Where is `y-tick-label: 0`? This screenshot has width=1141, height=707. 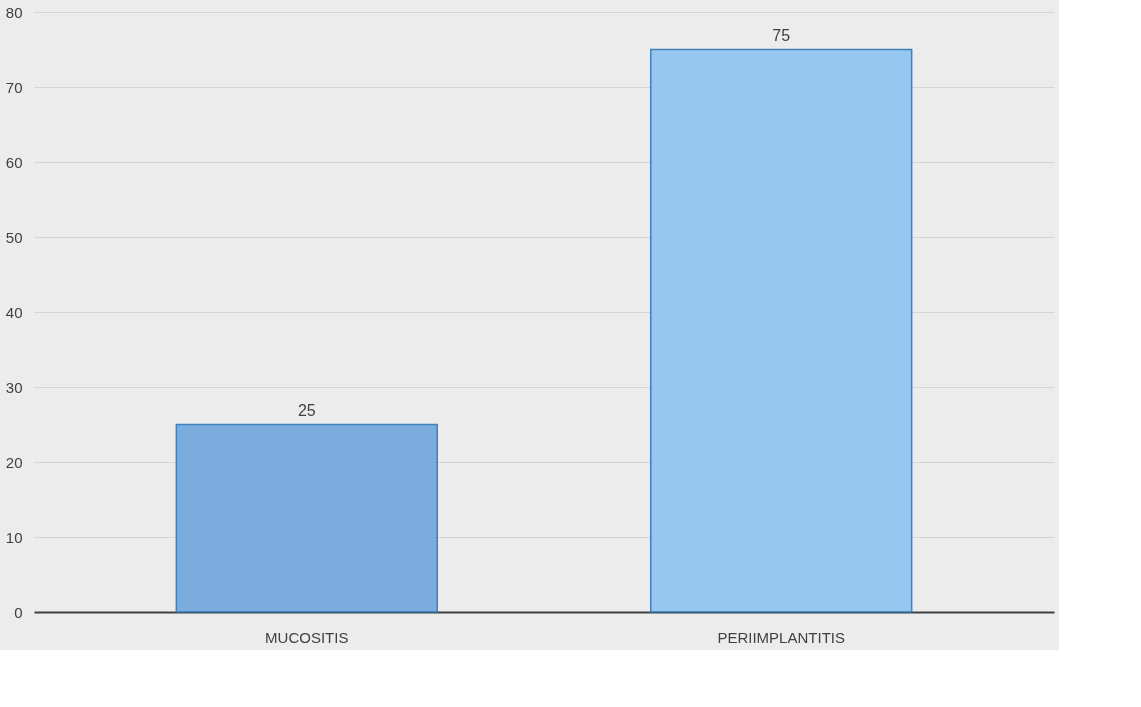 y-tick-label: 0 is located at coordinates (18, 612).